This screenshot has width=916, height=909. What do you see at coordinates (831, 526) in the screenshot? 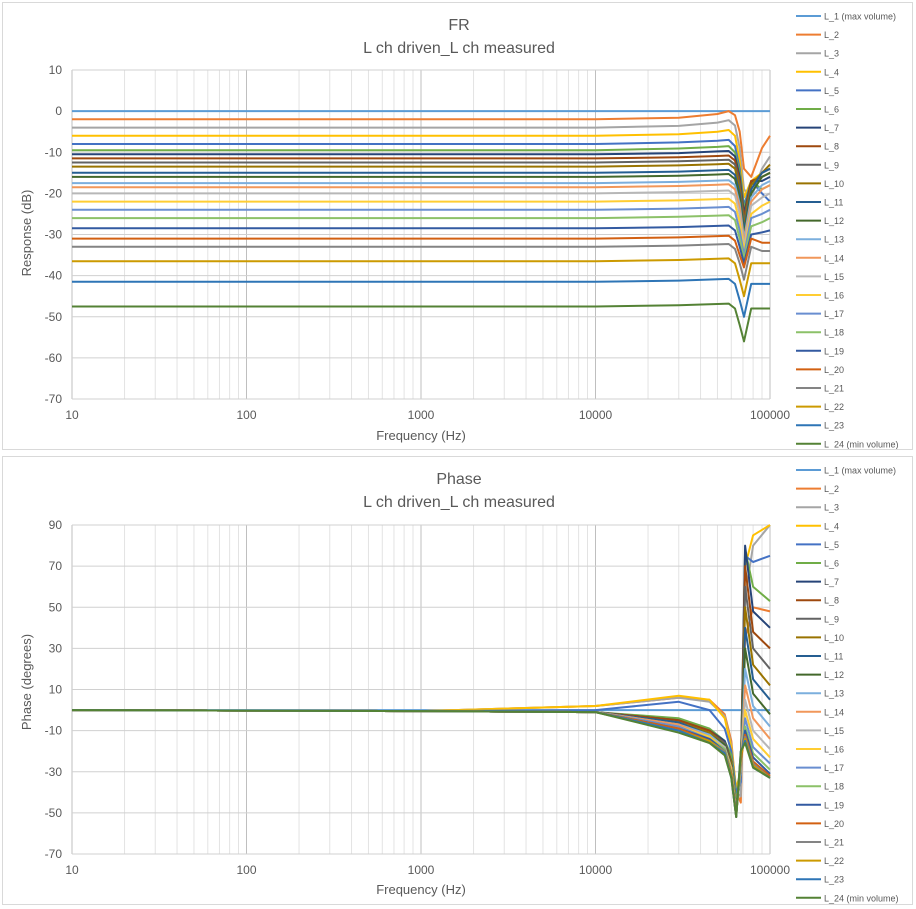
I see `phase-legend-label: L_4` at bounding box center [831, 526].